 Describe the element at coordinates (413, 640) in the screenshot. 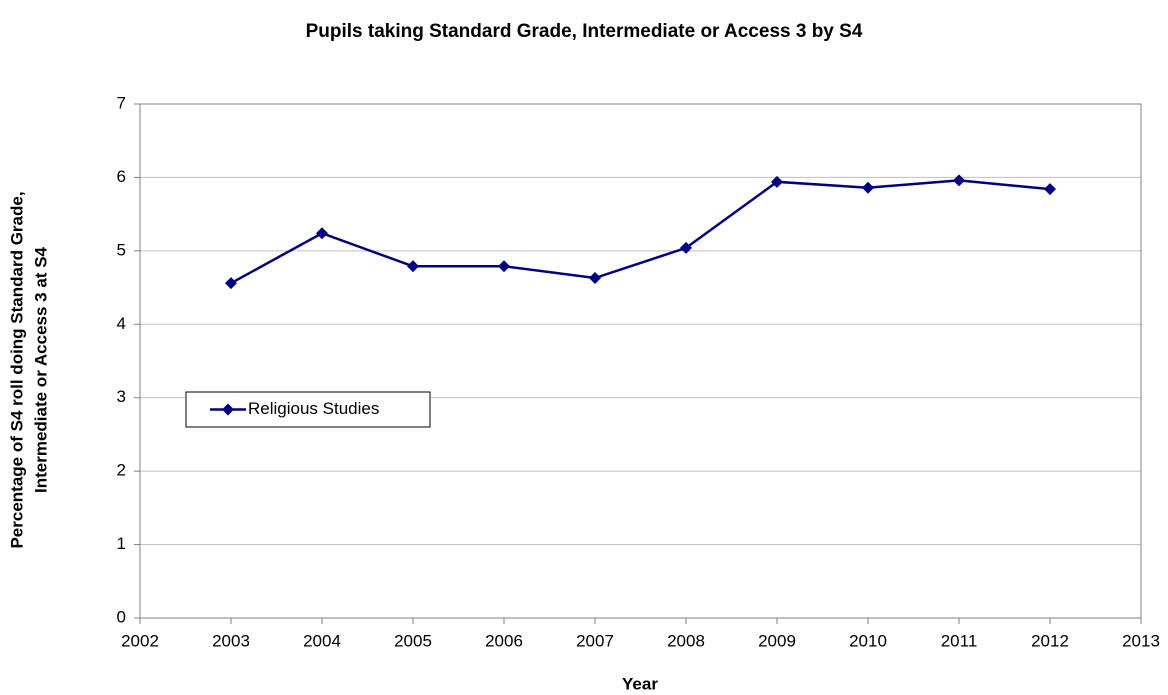

I see `x-tick-label: 2005` at that location.